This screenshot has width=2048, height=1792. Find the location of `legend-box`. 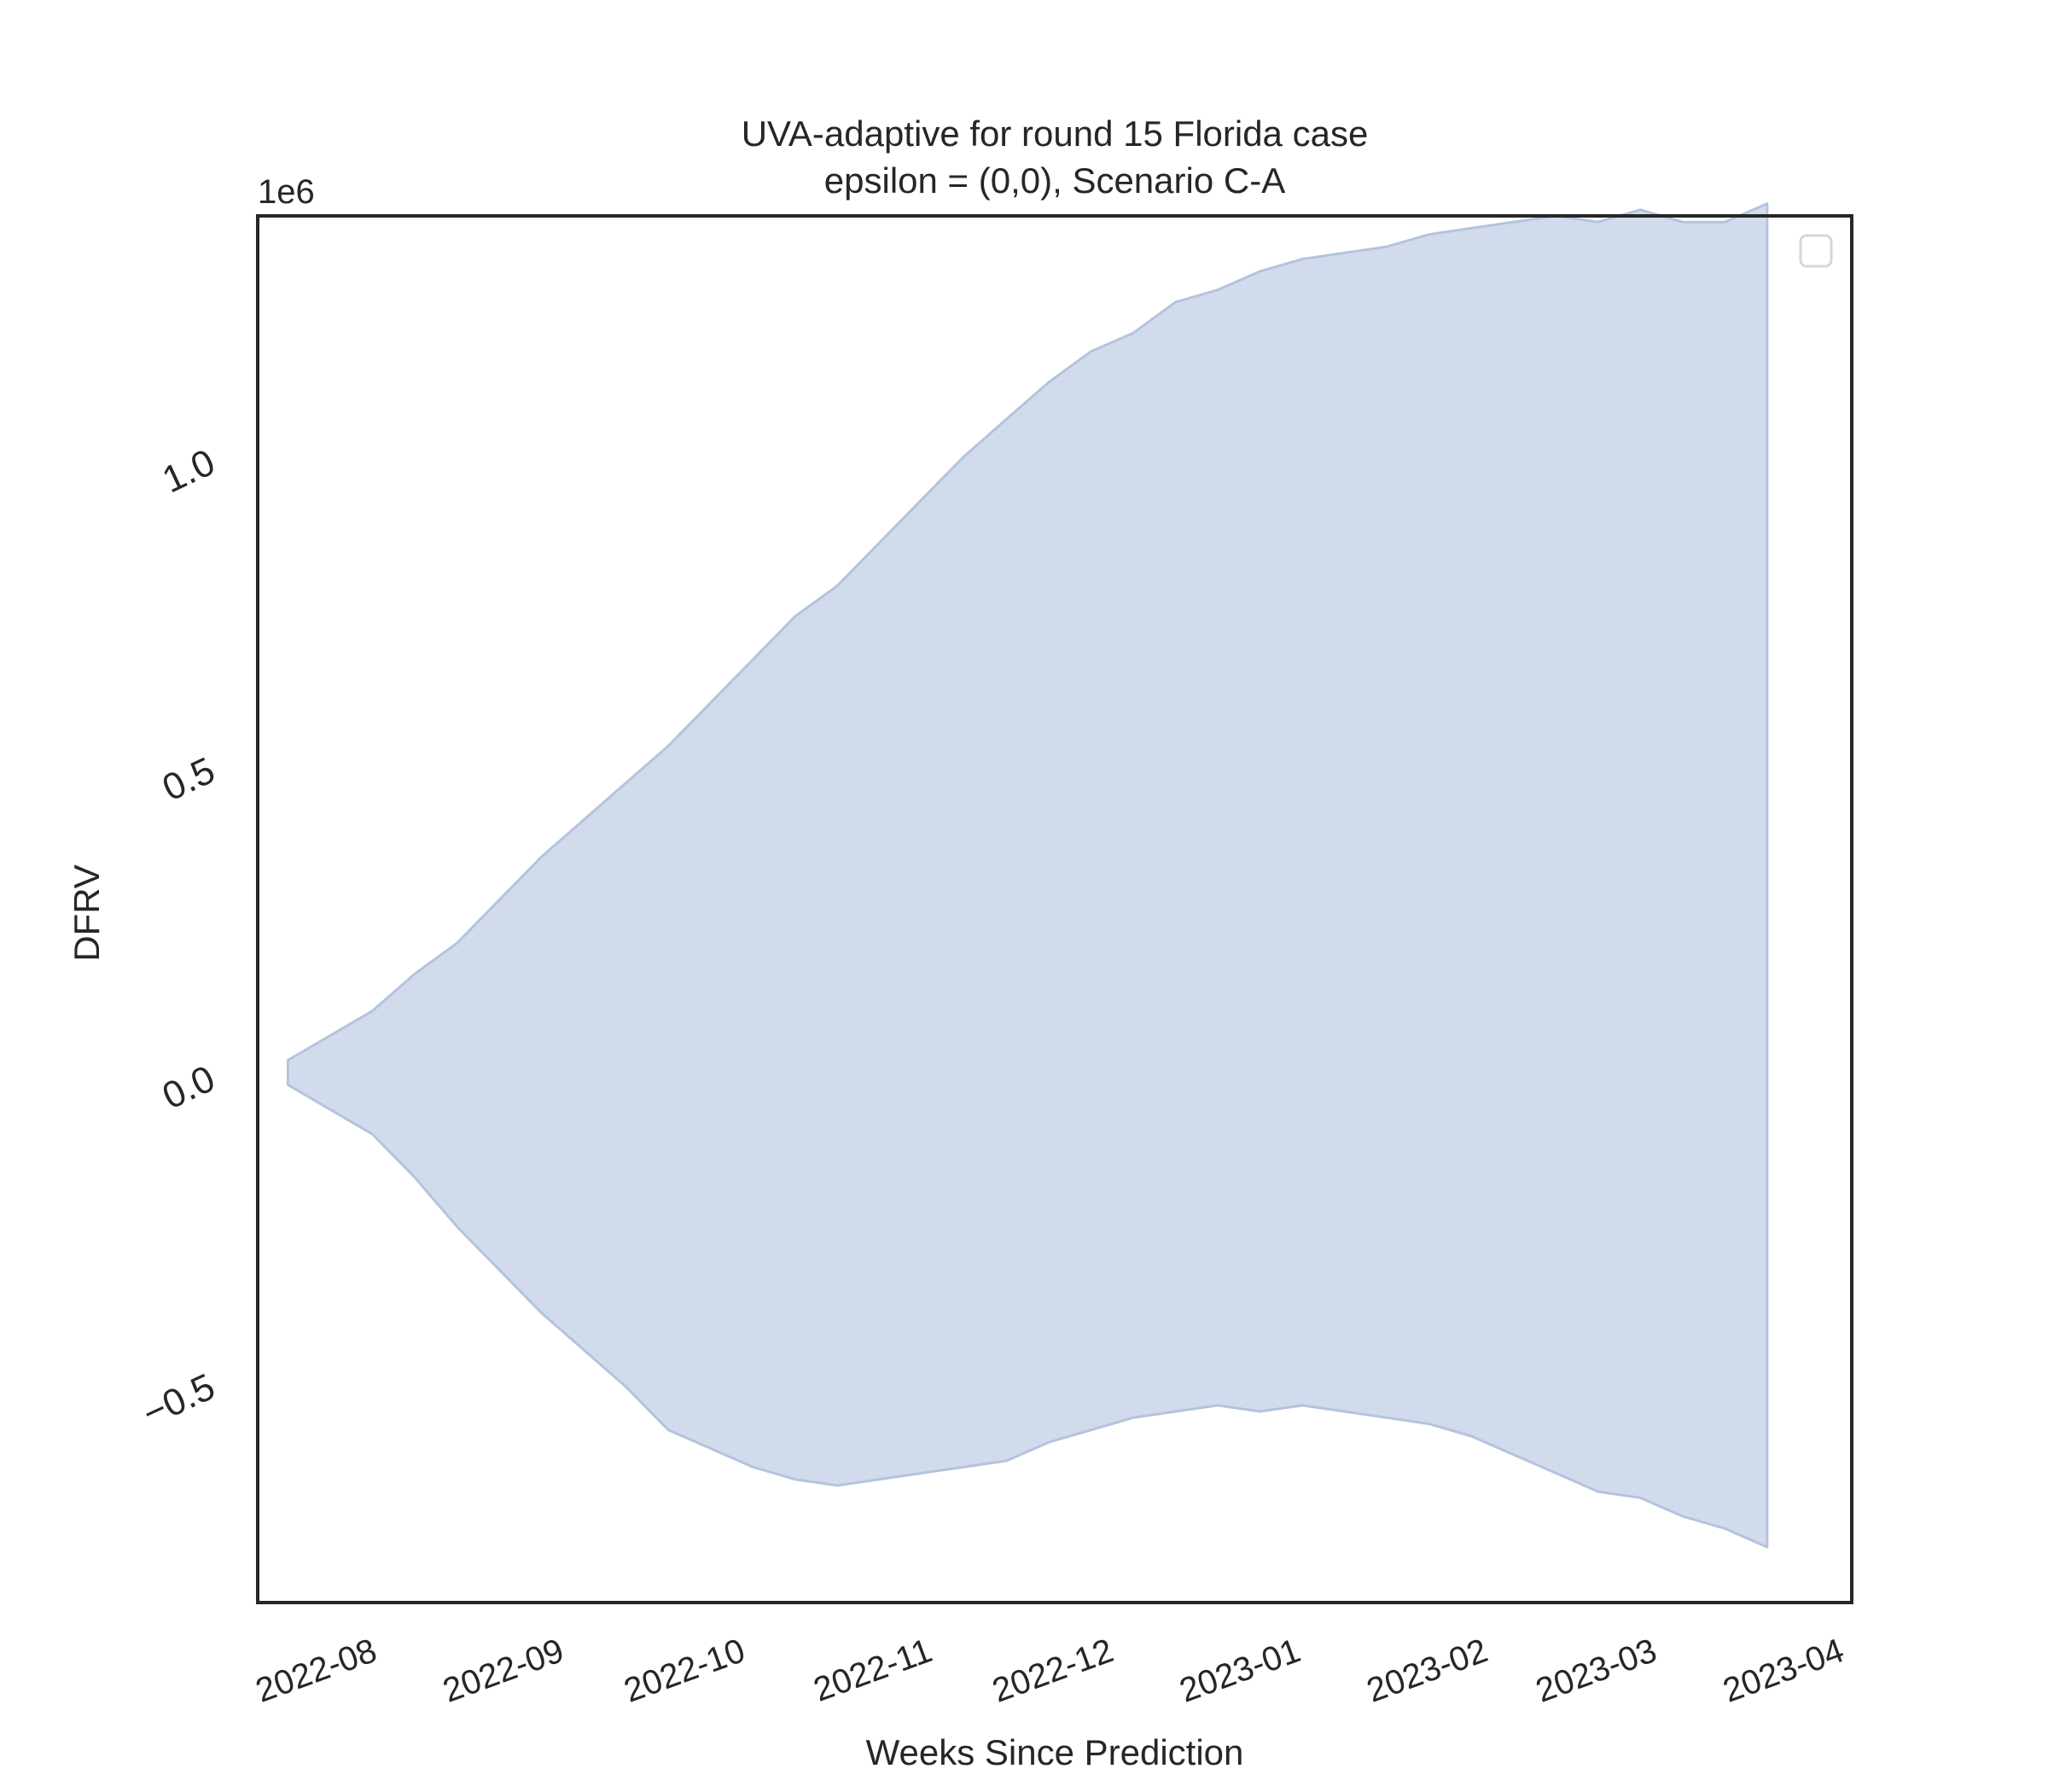

legend-box is located at coordinates (1816, 251).